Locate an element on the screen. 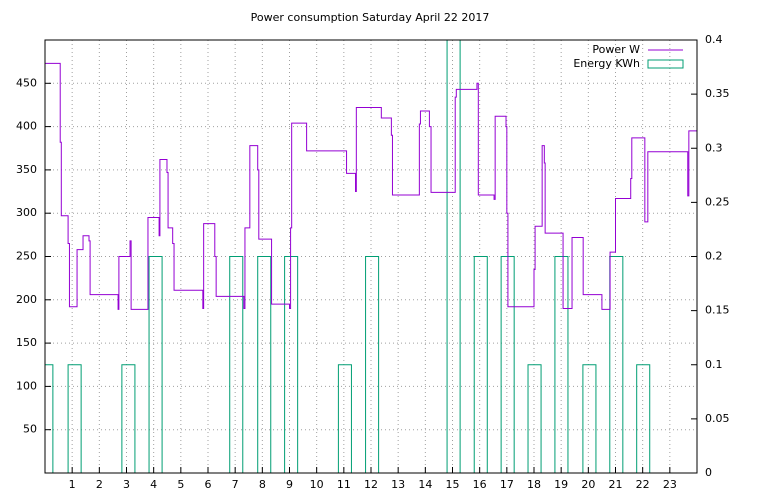  y-tick-label: 150 is located at coordinates (26, 342).